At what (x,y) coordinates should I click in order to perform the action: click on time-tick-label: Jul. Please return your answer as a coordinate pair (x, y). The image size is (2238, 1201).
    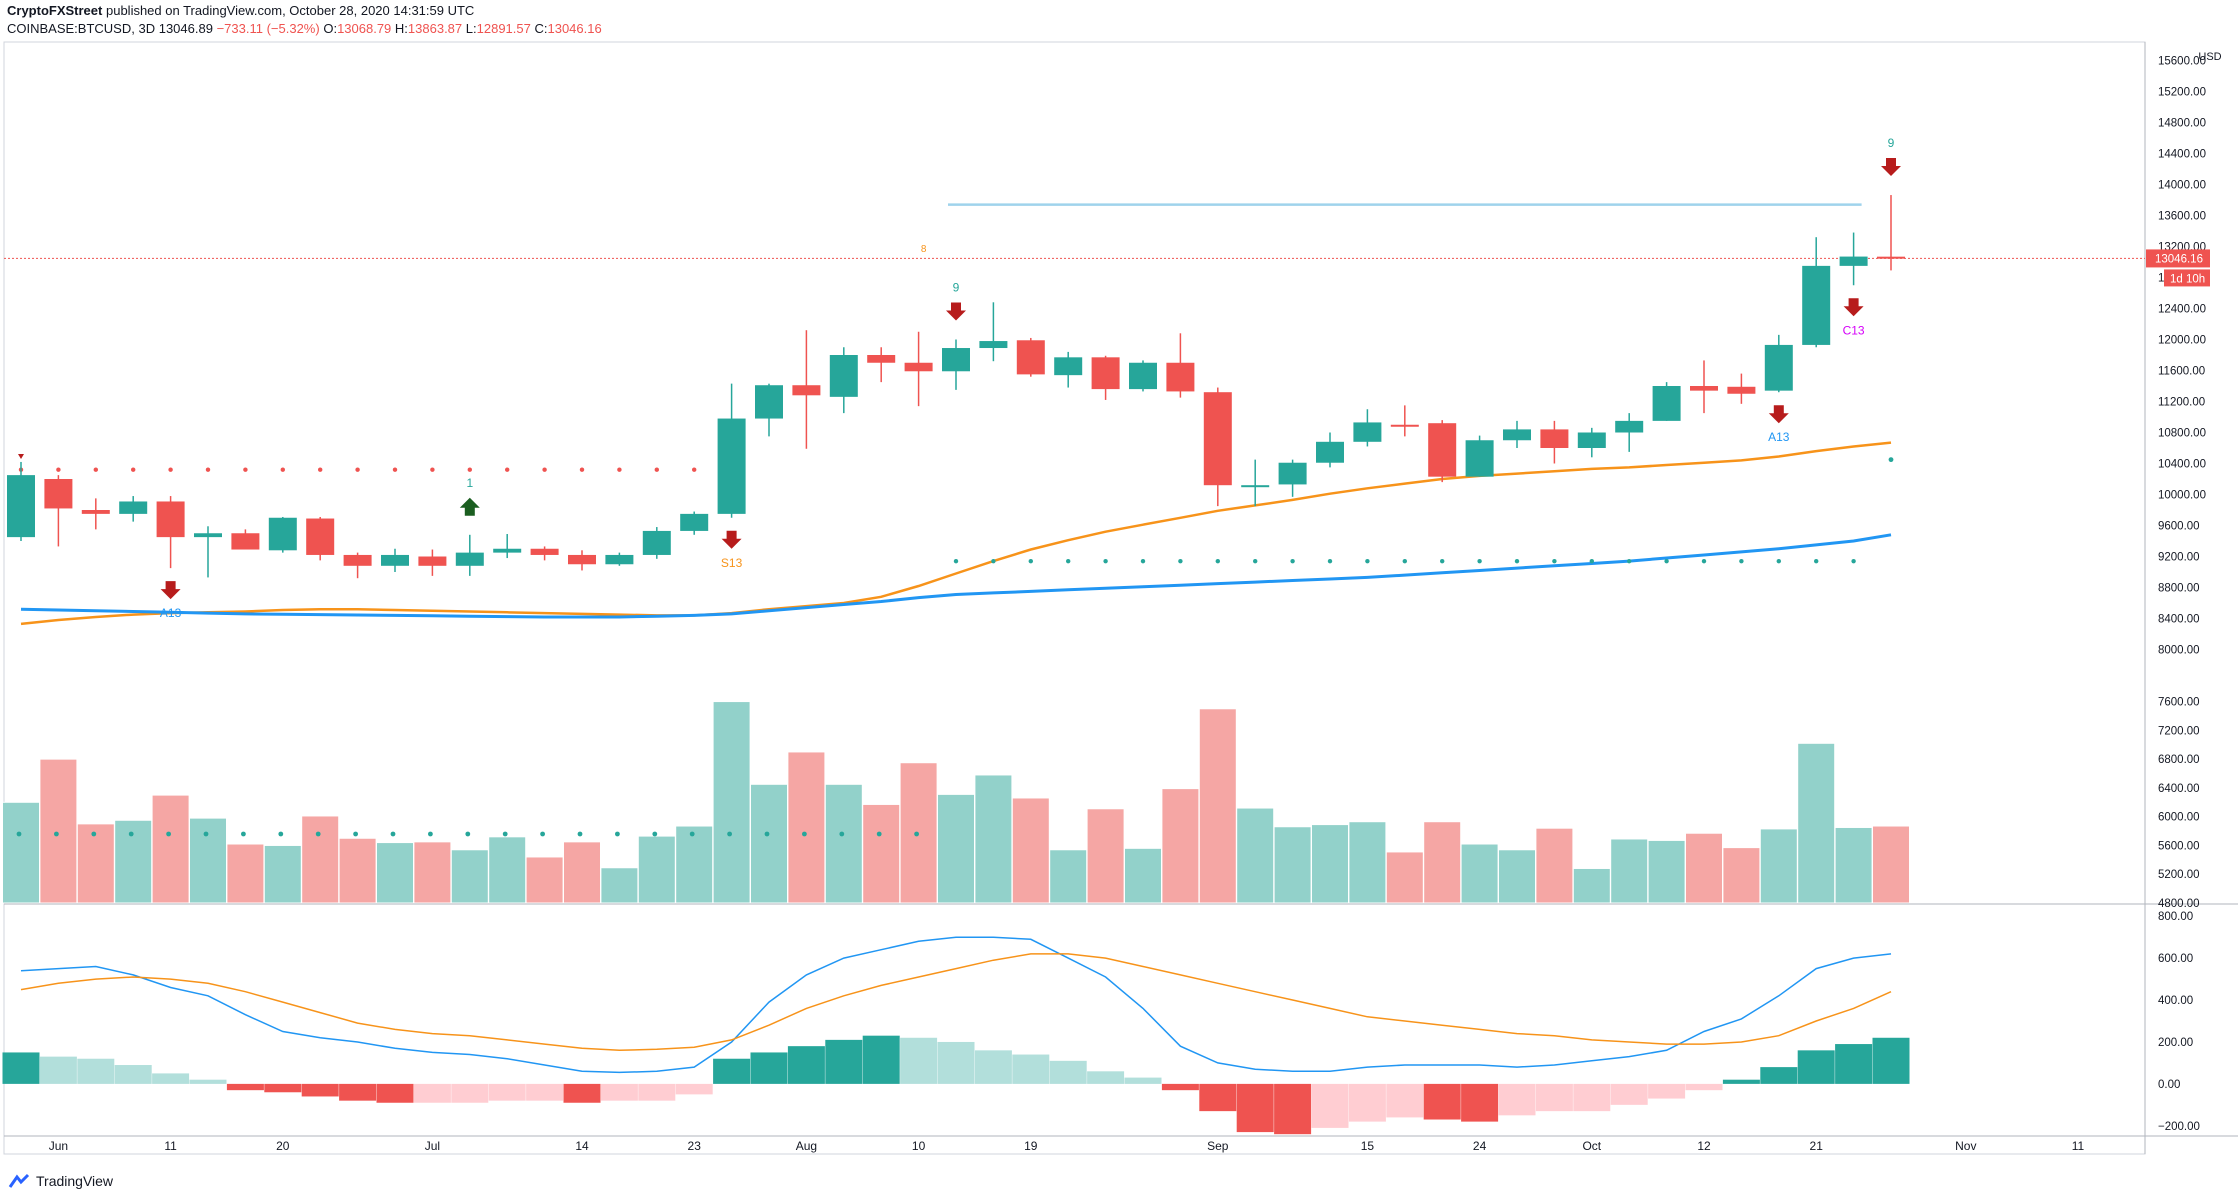
    Looking at the image, I should click on (432, 1146).